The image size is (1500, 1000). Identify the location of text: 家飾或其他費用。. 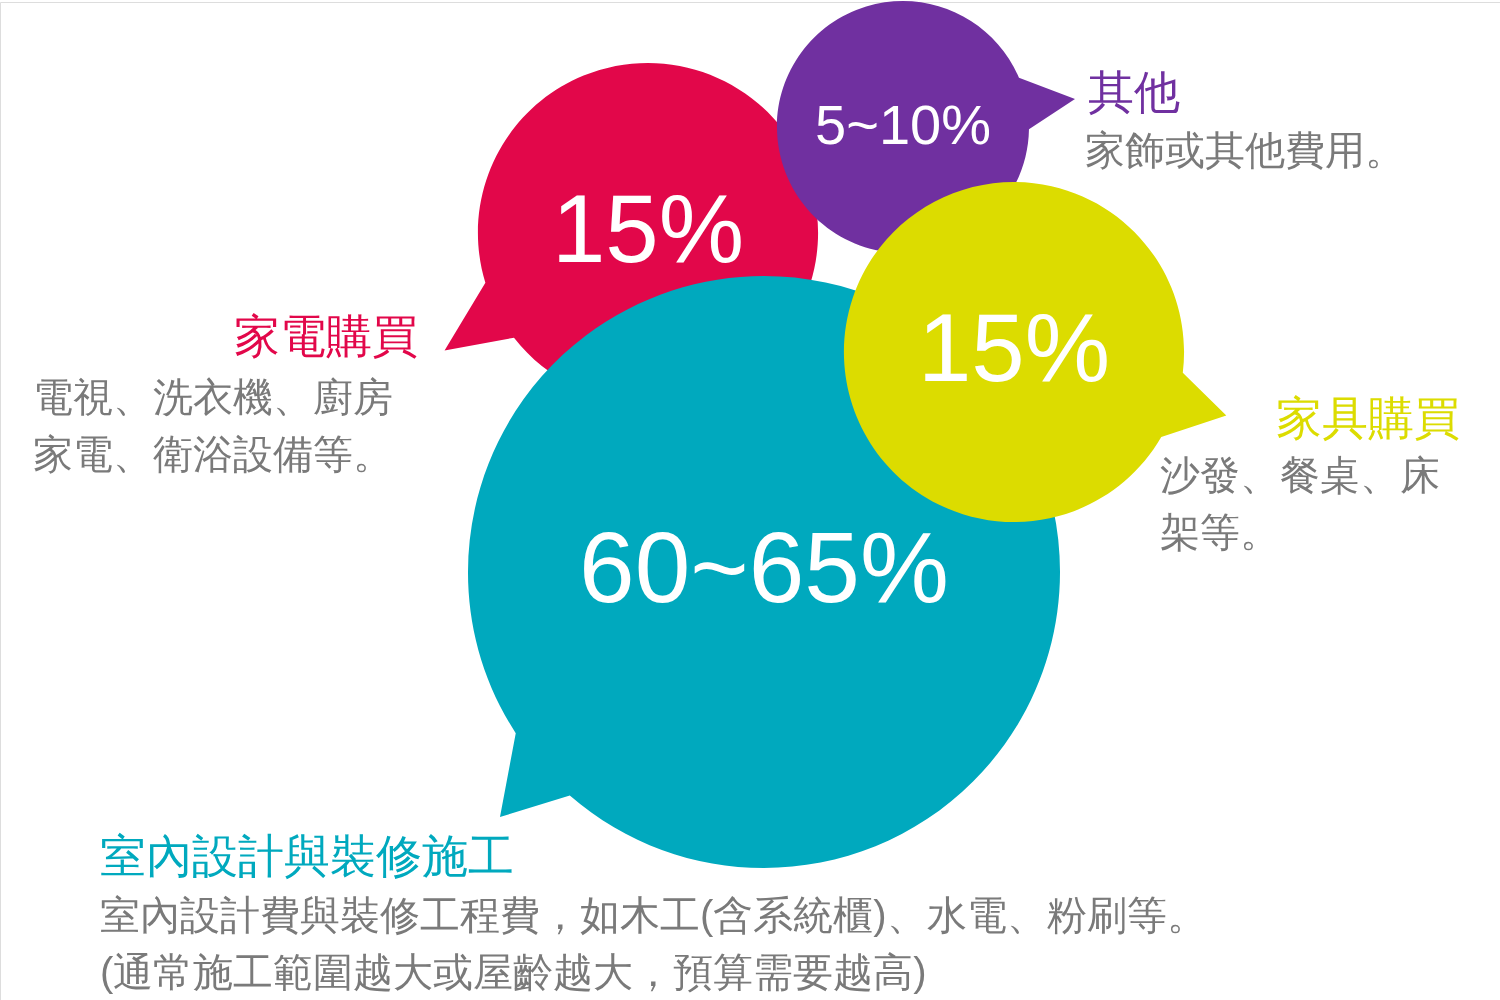
(1245, 150).